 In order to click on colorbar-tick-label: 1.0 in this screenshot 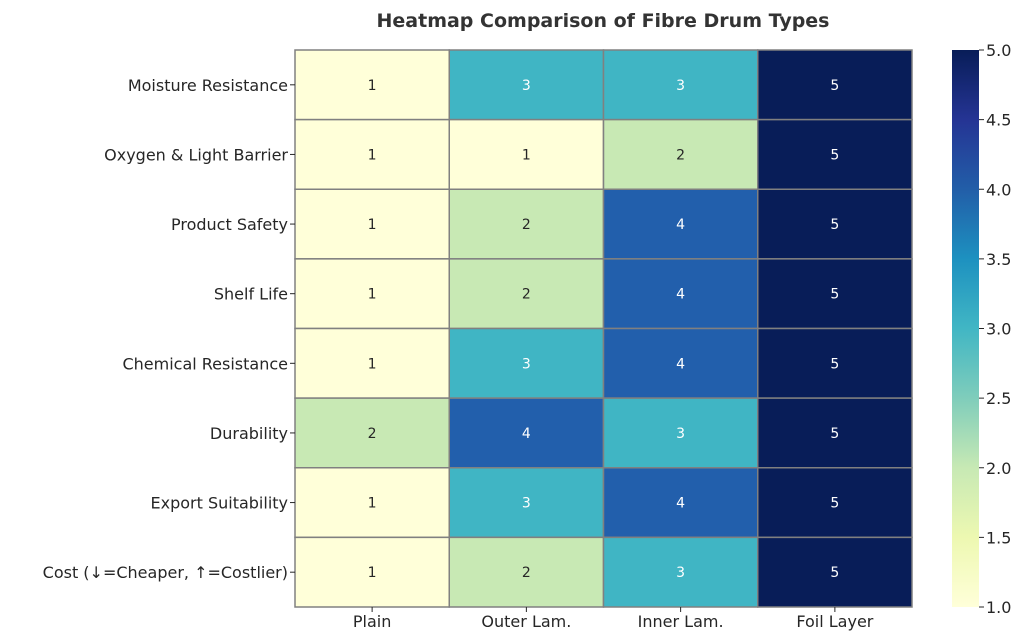, I will do `click(998, 607)`.